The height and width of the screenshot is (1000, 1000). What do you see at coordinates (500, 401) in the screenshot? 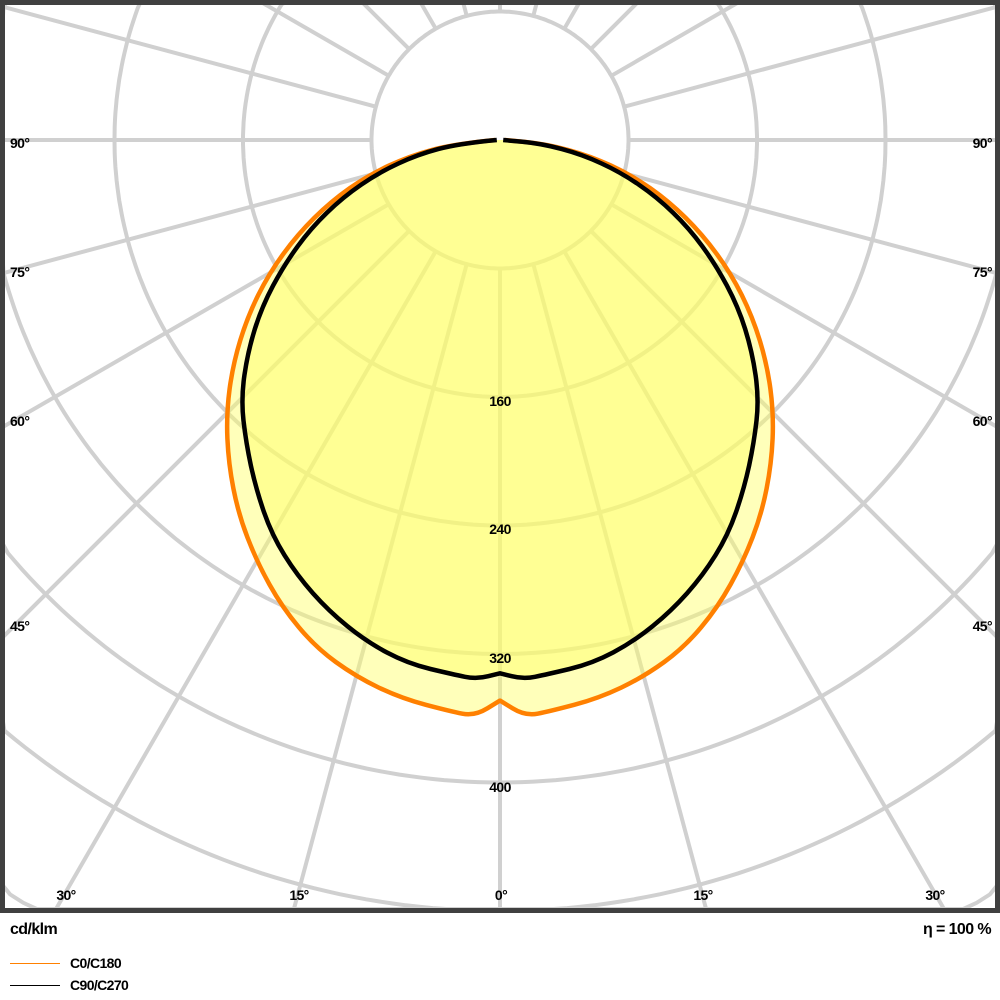
I see `radial-tick-label: 160` at bounding box center [500, 401].